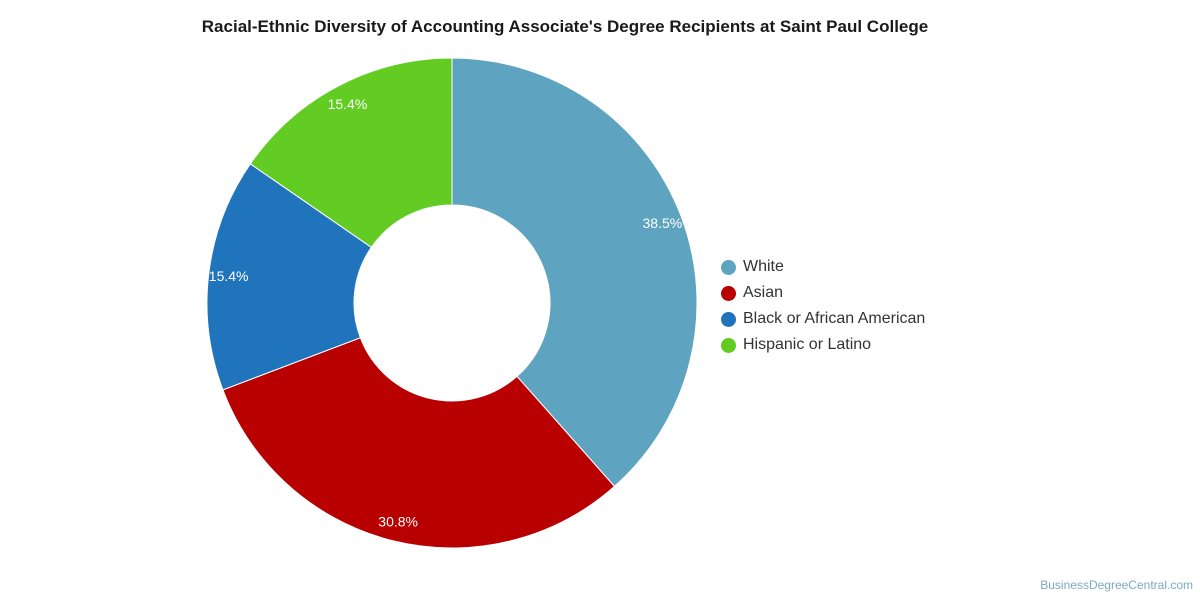  What do you see at coordinates (351, 153) in the screenshot?
I see `slice-hispanic-or-latino` at bounding box center [351, 153].